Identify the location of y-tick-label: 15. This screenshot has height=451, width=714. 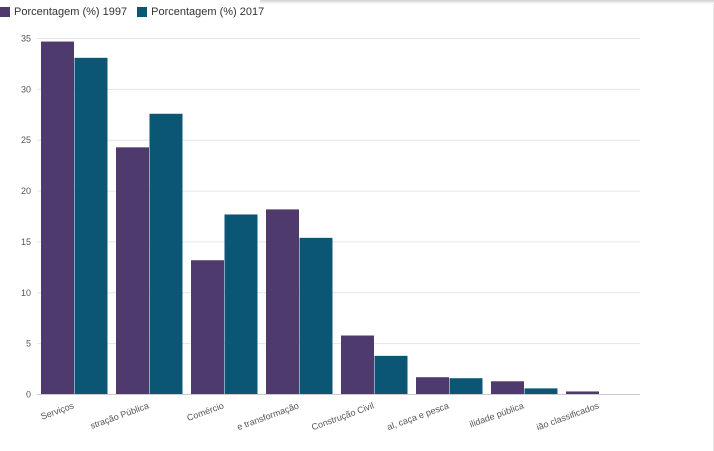
(26, 242).